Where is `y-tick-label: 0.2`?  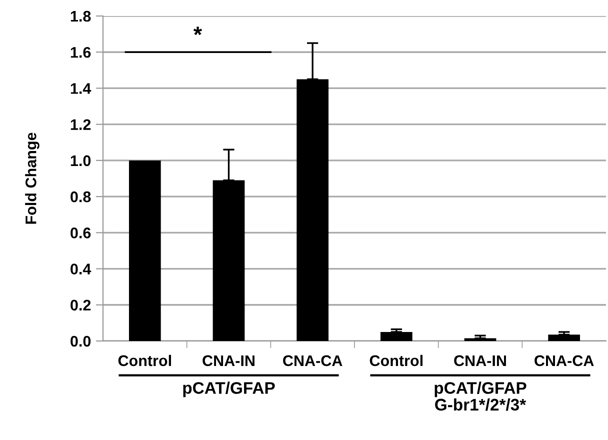 y-tick-label: 0.2 is located at coordinates (80, 305).